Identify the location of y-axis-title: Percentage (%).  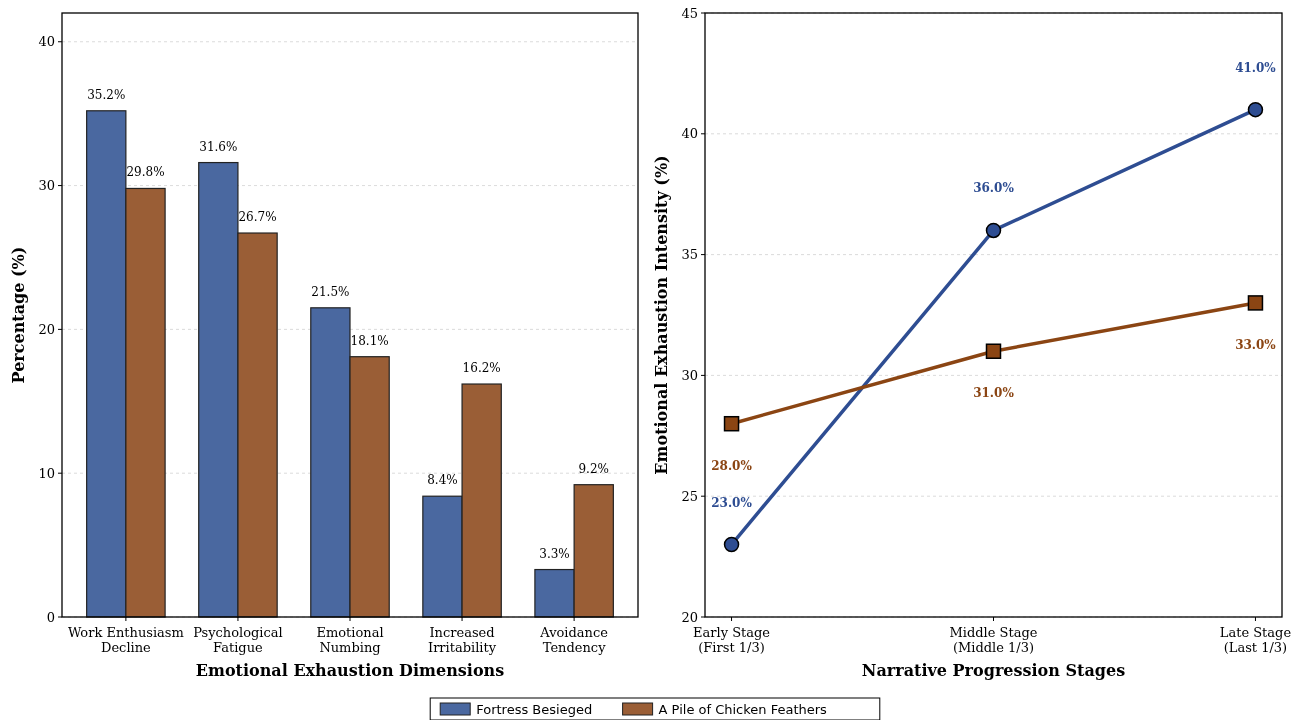
(18, 315).